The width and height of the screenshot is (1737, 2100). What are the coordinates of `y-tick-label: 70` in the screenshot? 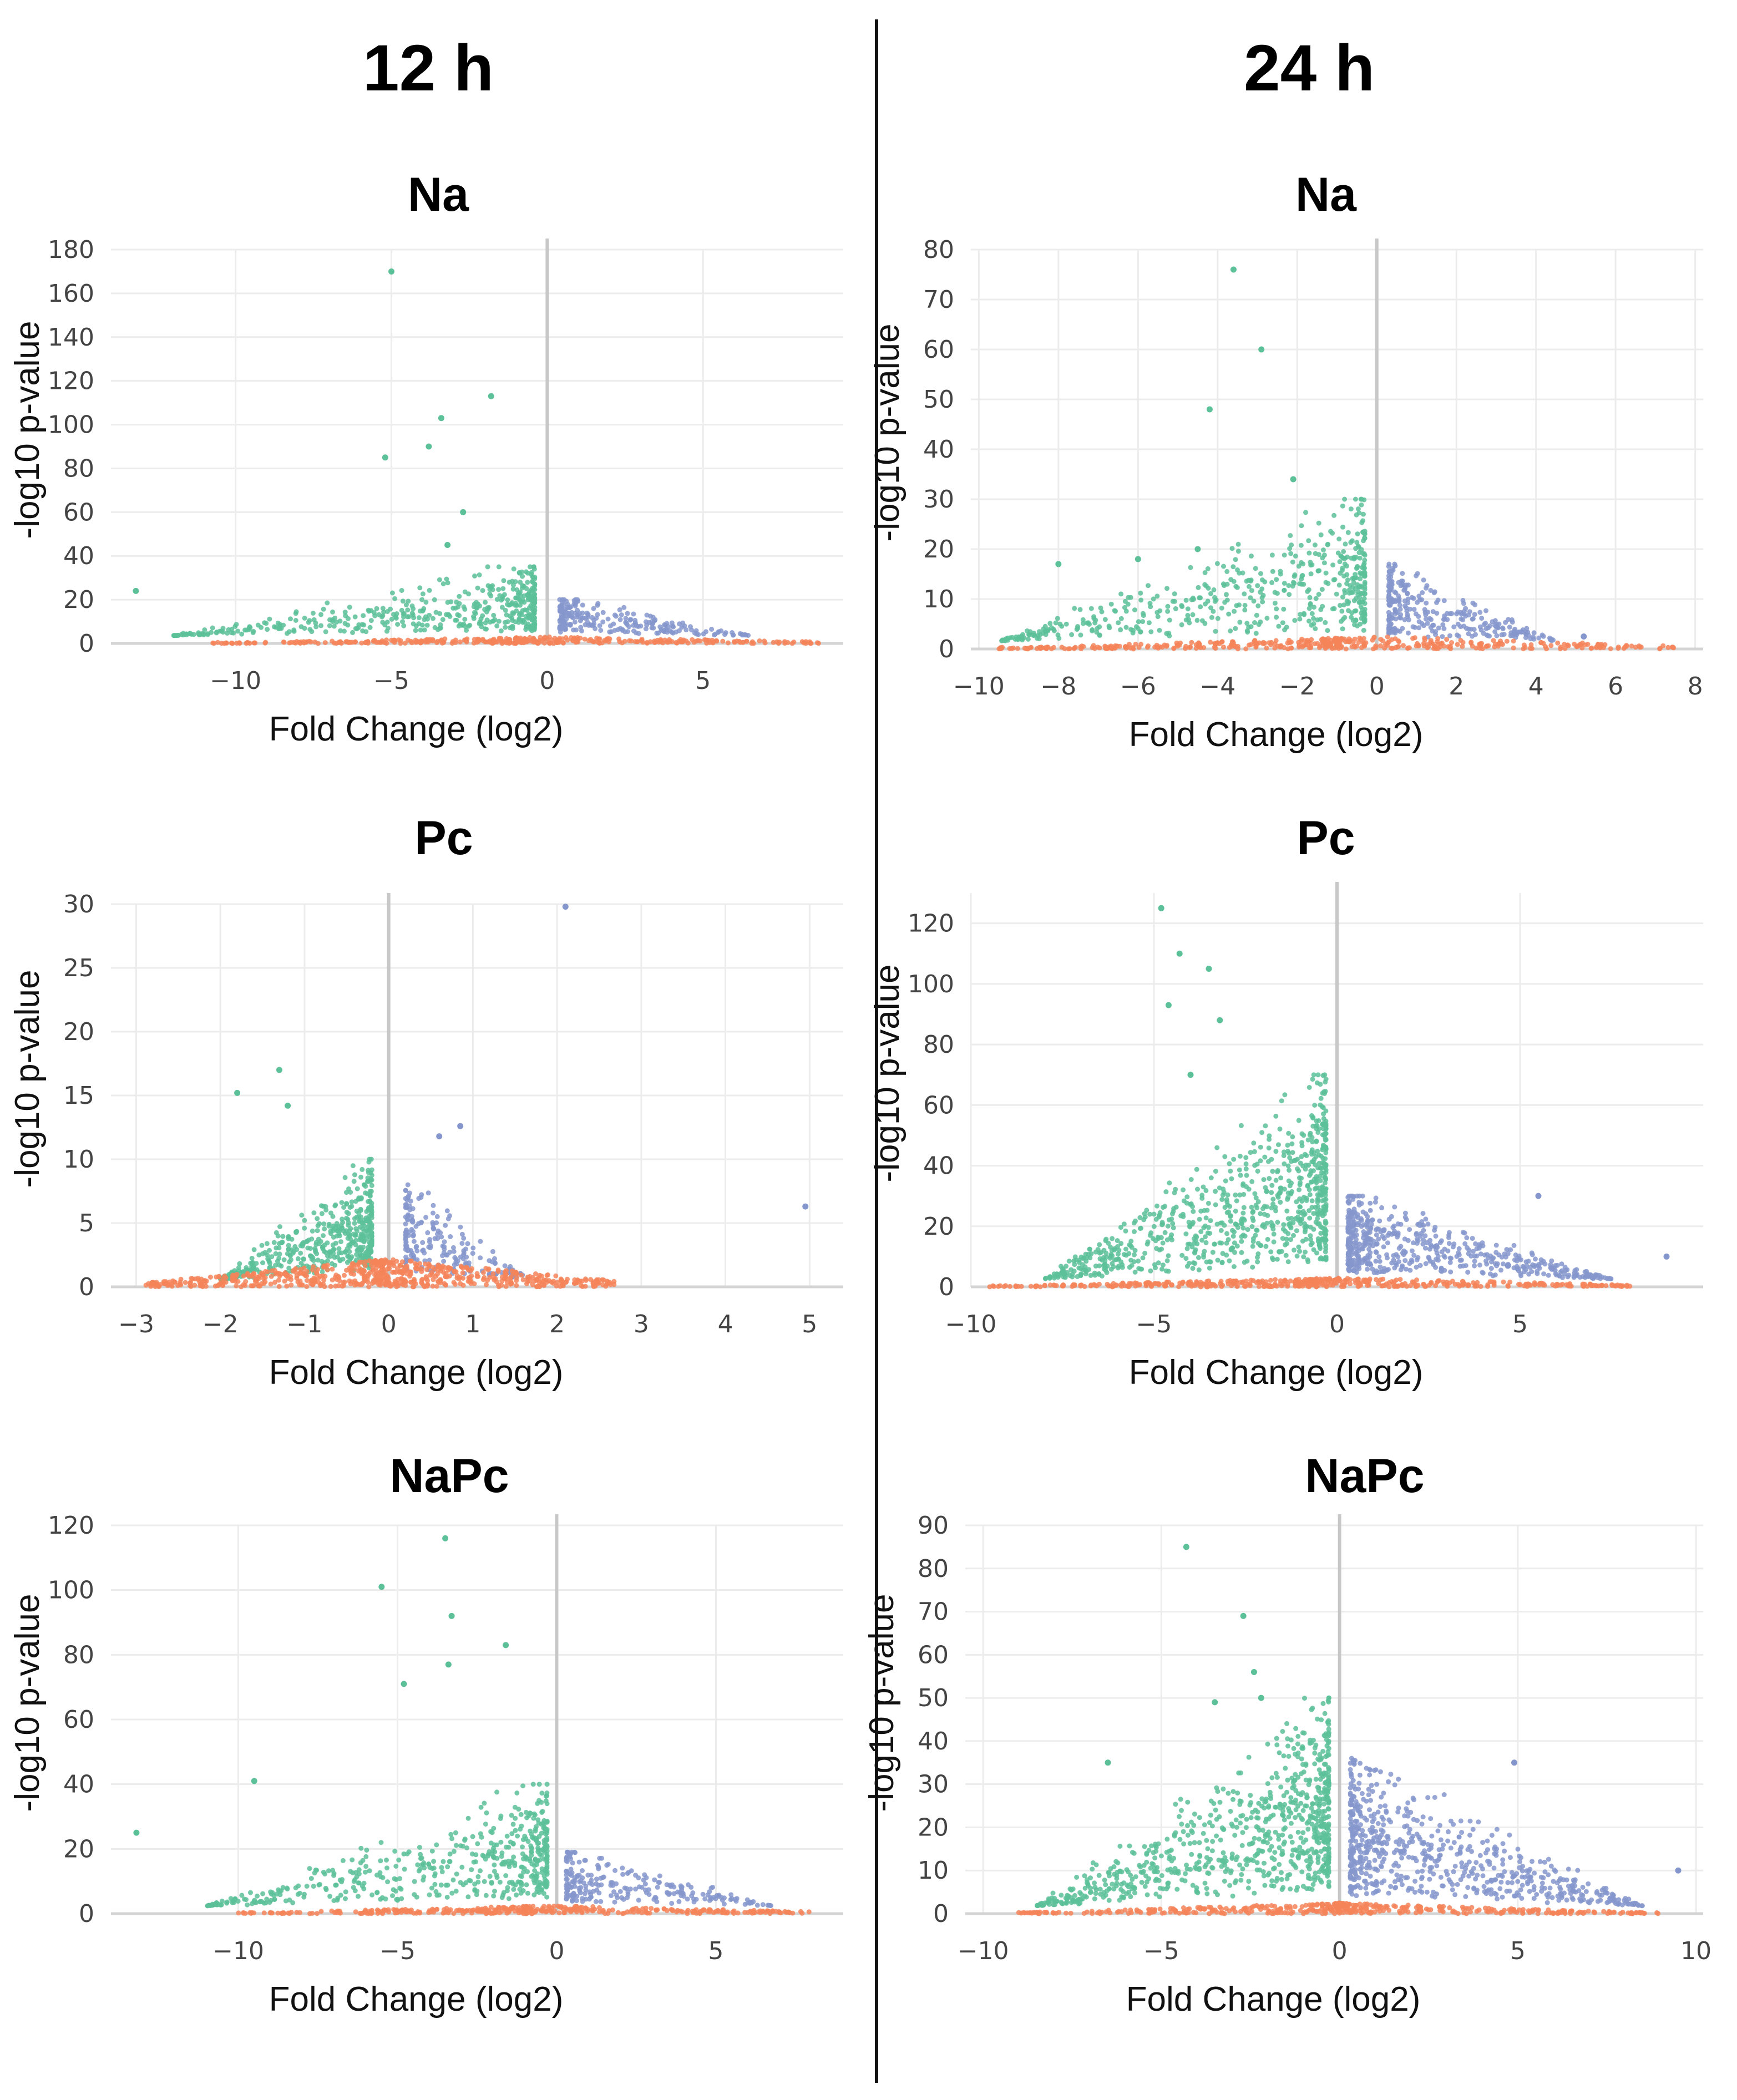 It's located at (938, 300).